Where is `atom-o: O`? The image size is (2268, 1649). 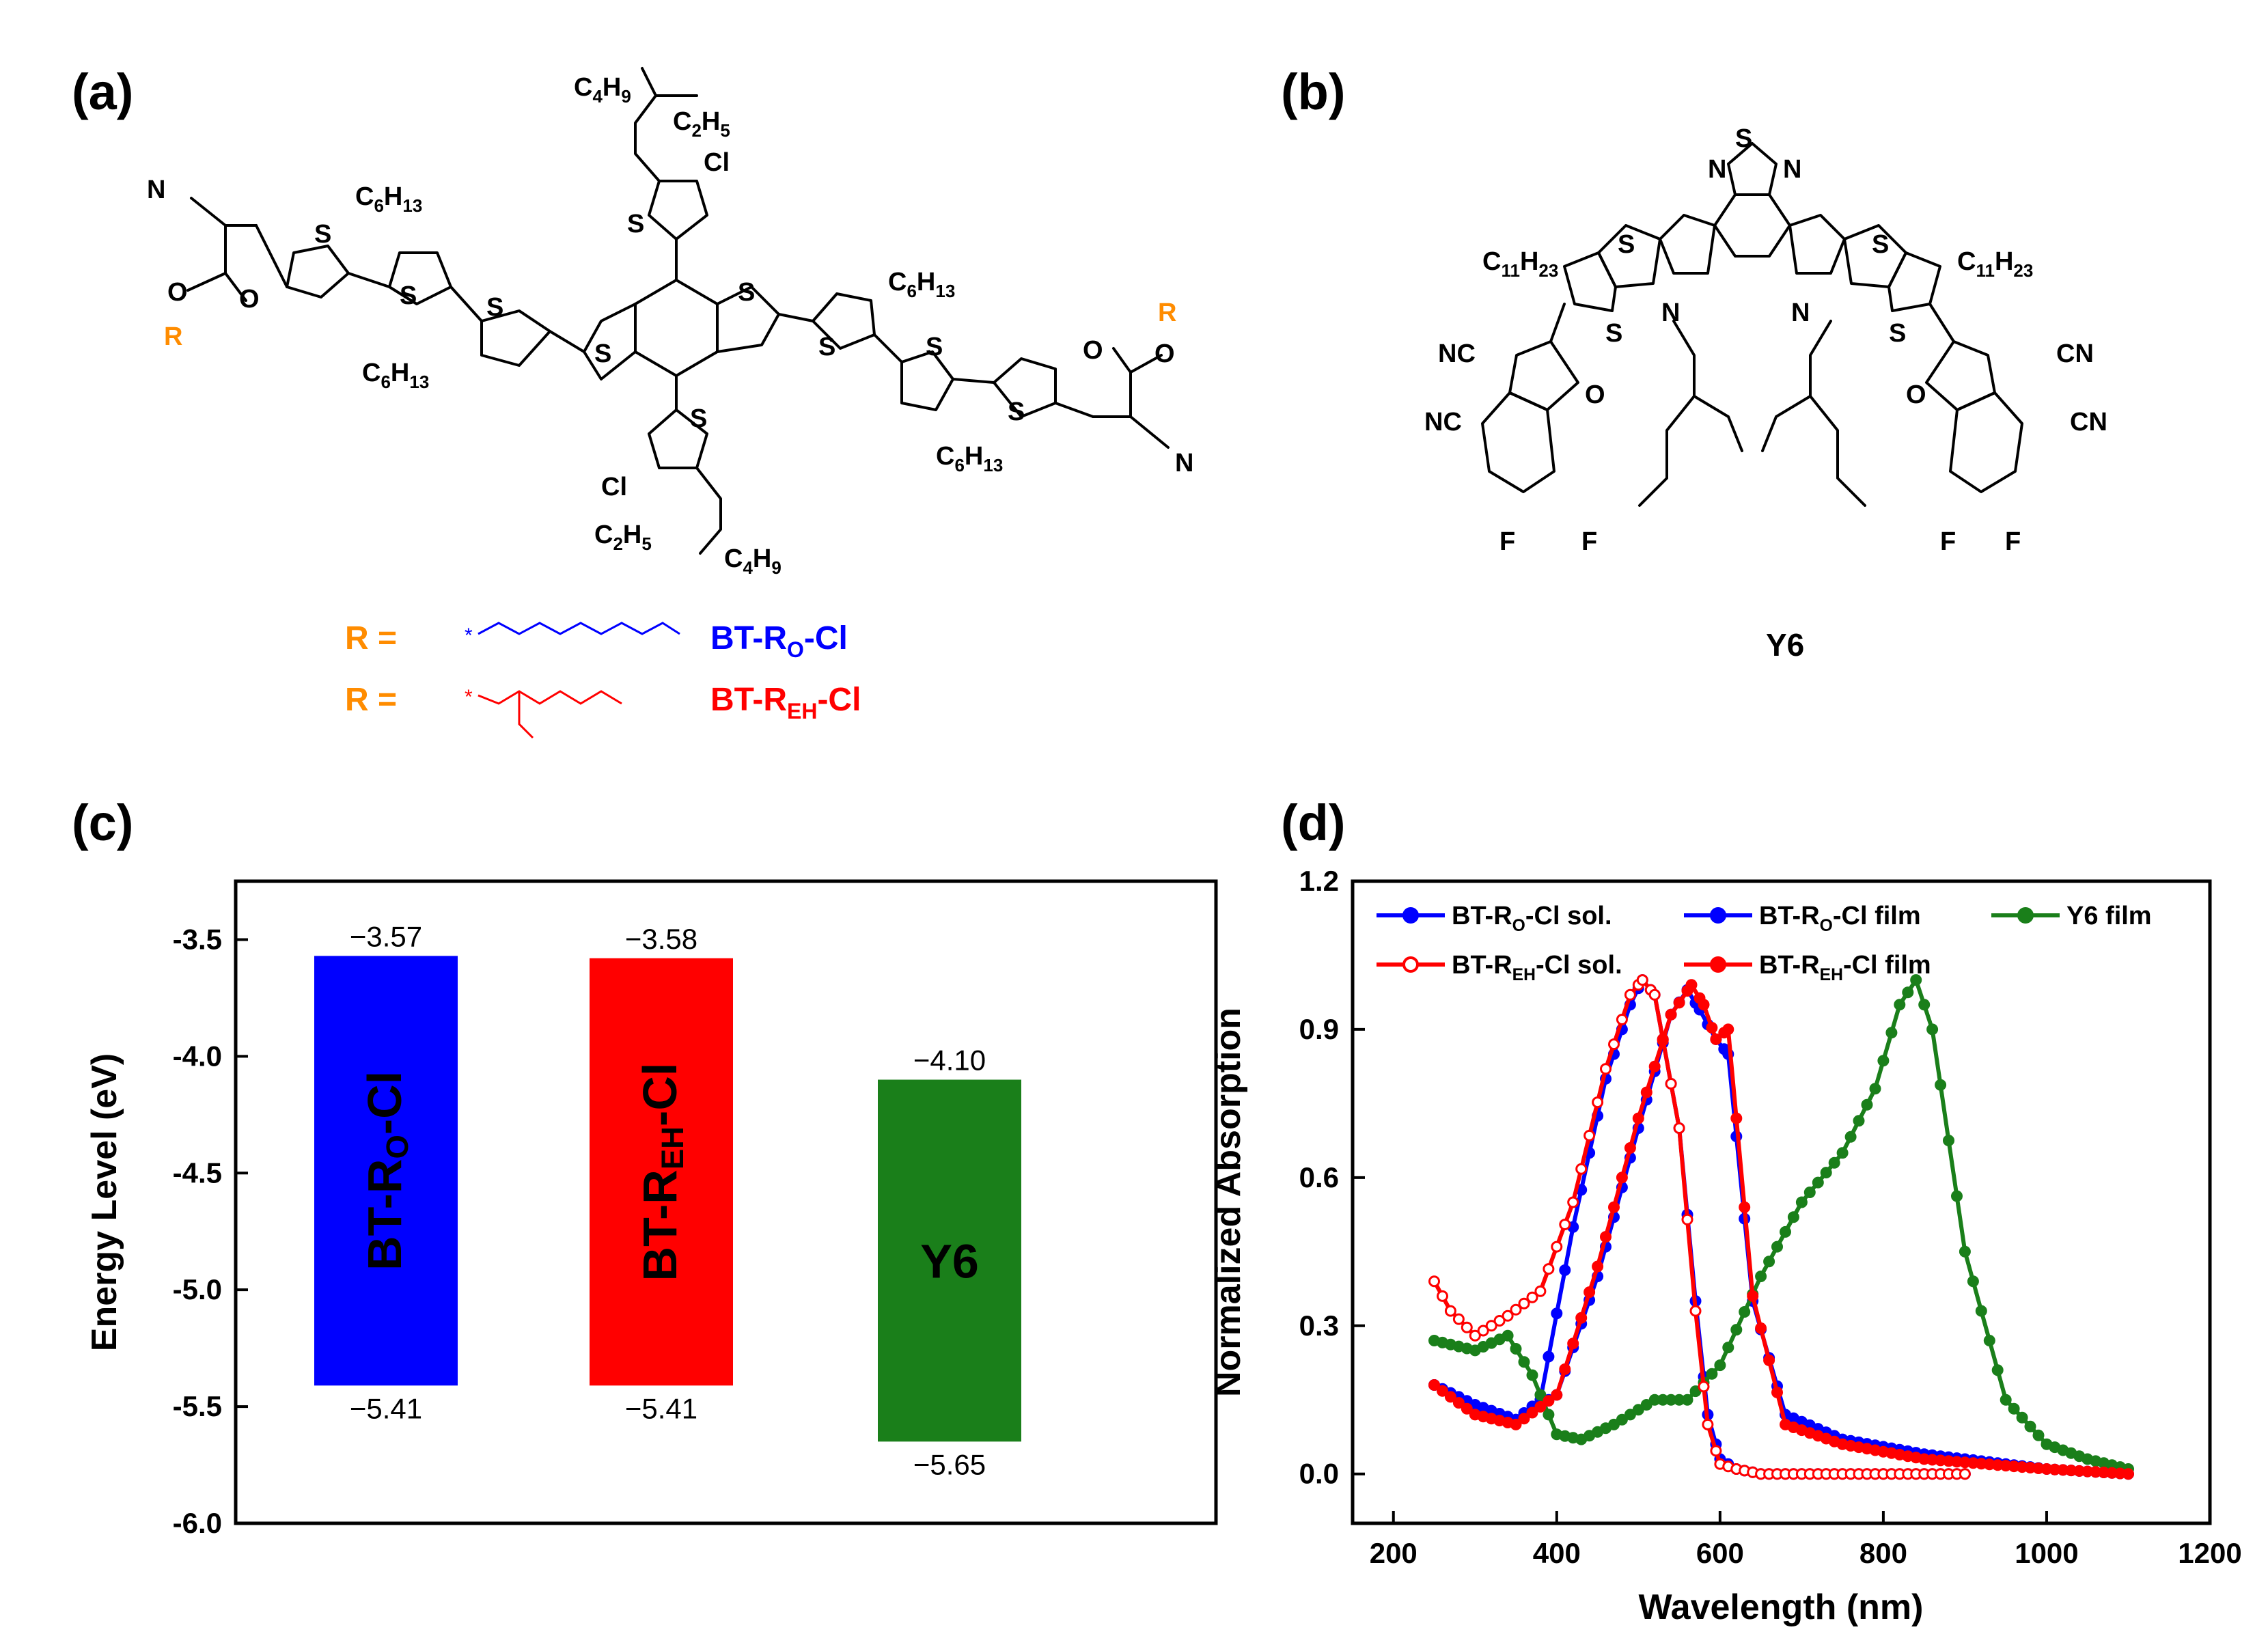 atom-o: O is located at coordinates (177, 292).